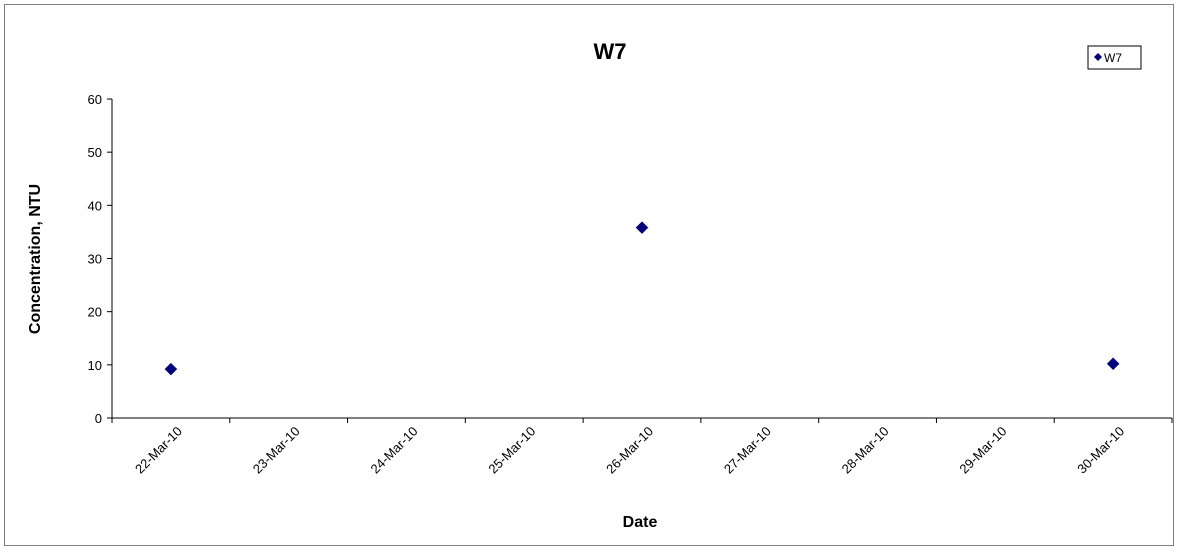 This screenshot has width=1182, height=552. I want to click on y-tick-label: 60, so click(95, 99).